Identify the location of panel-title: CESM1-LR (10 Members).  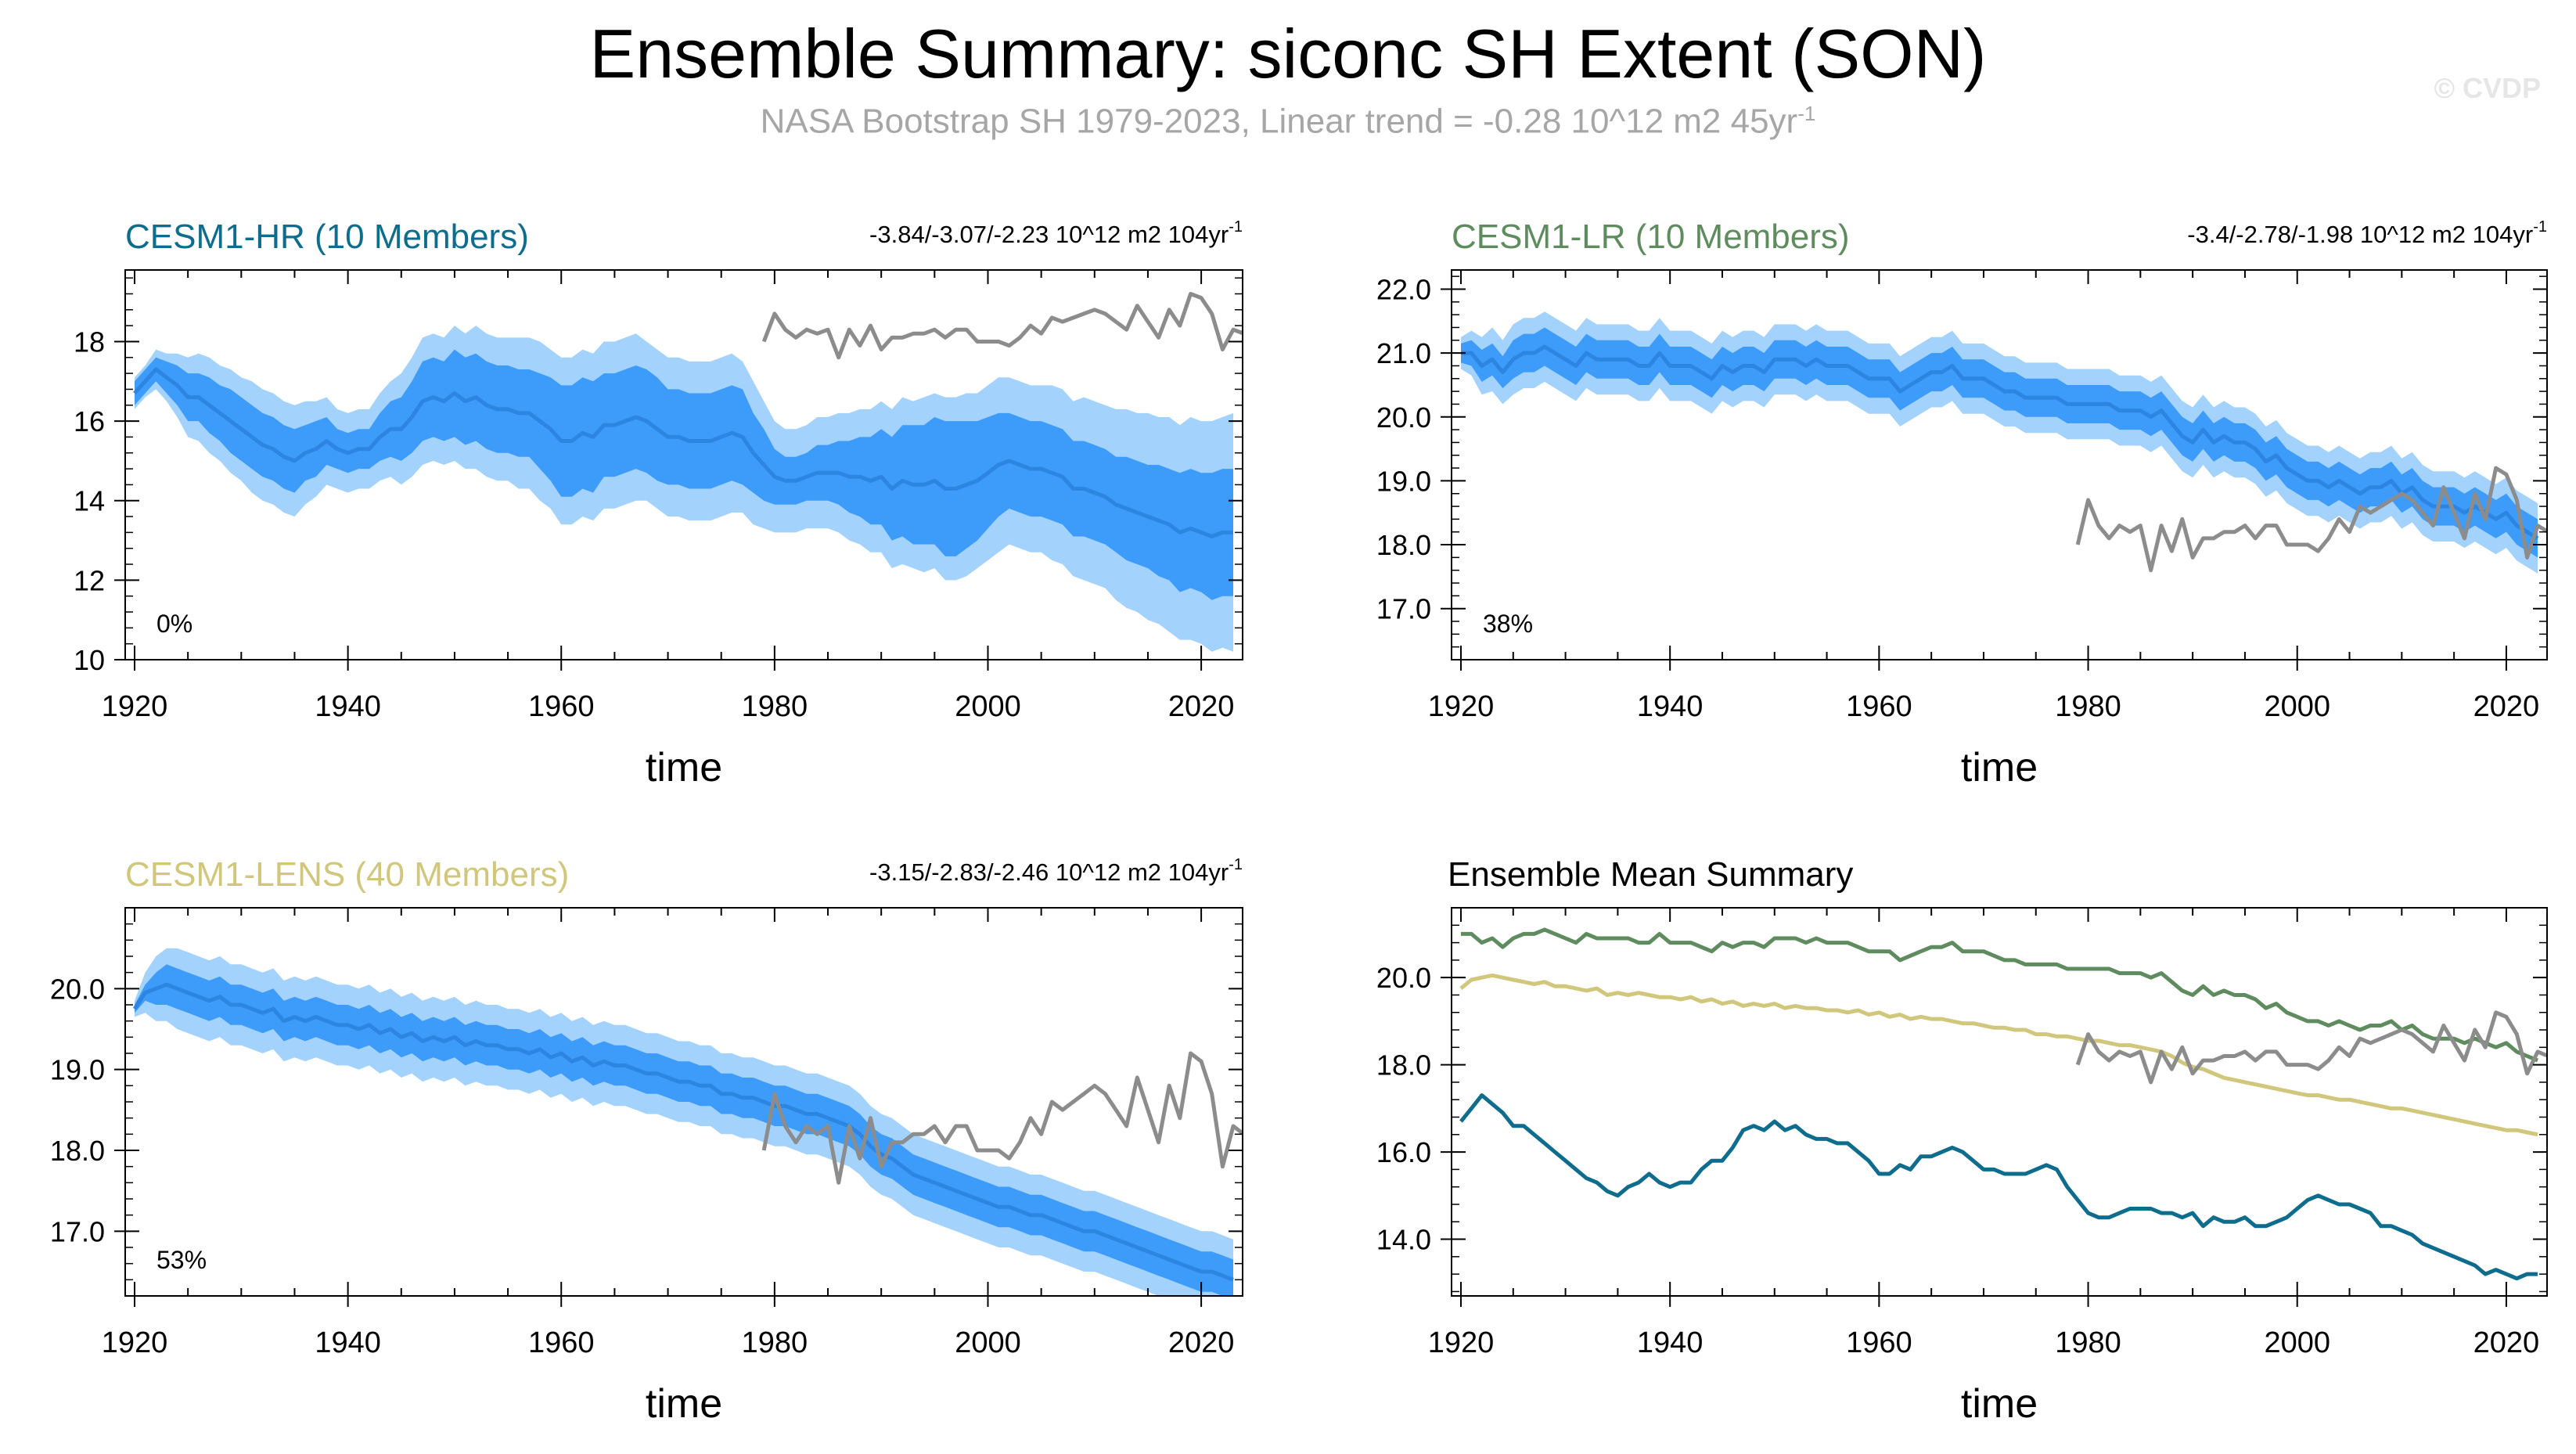
(1651, 237).